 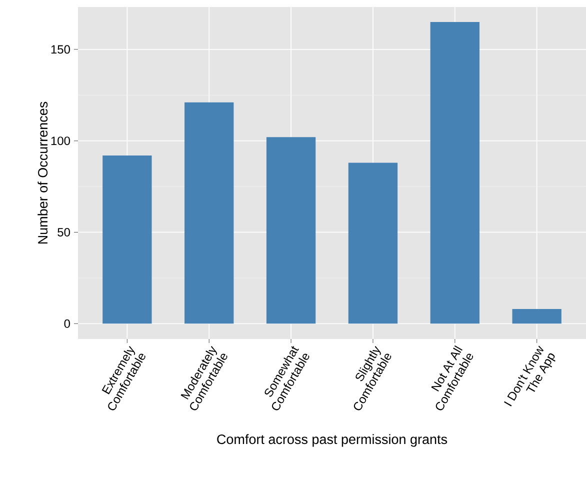 What do you see at coordinates (332, 440) in the screenshot?
I see `x-axis-title: Comfort across past permission grants` at bounding box center [332, 440].